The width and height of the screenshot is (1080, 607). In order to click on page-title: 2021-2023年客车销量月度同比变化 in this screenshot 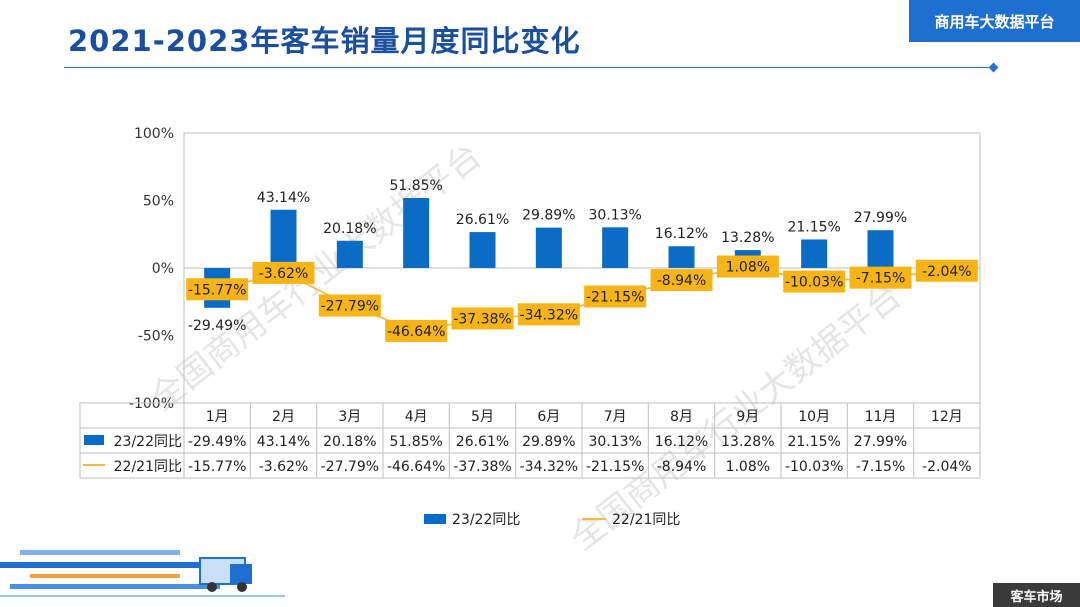, I will do `click(324, 41)`.